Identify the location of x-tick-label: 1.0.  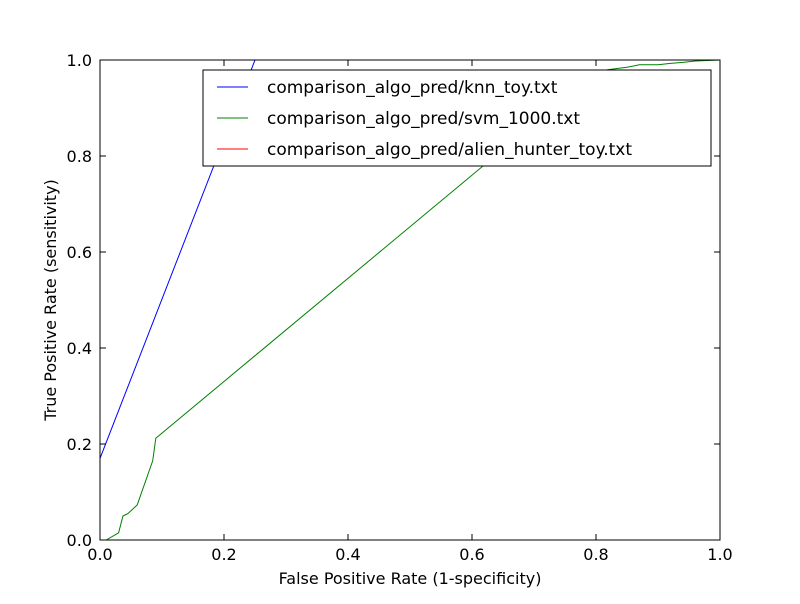
(719, 554).